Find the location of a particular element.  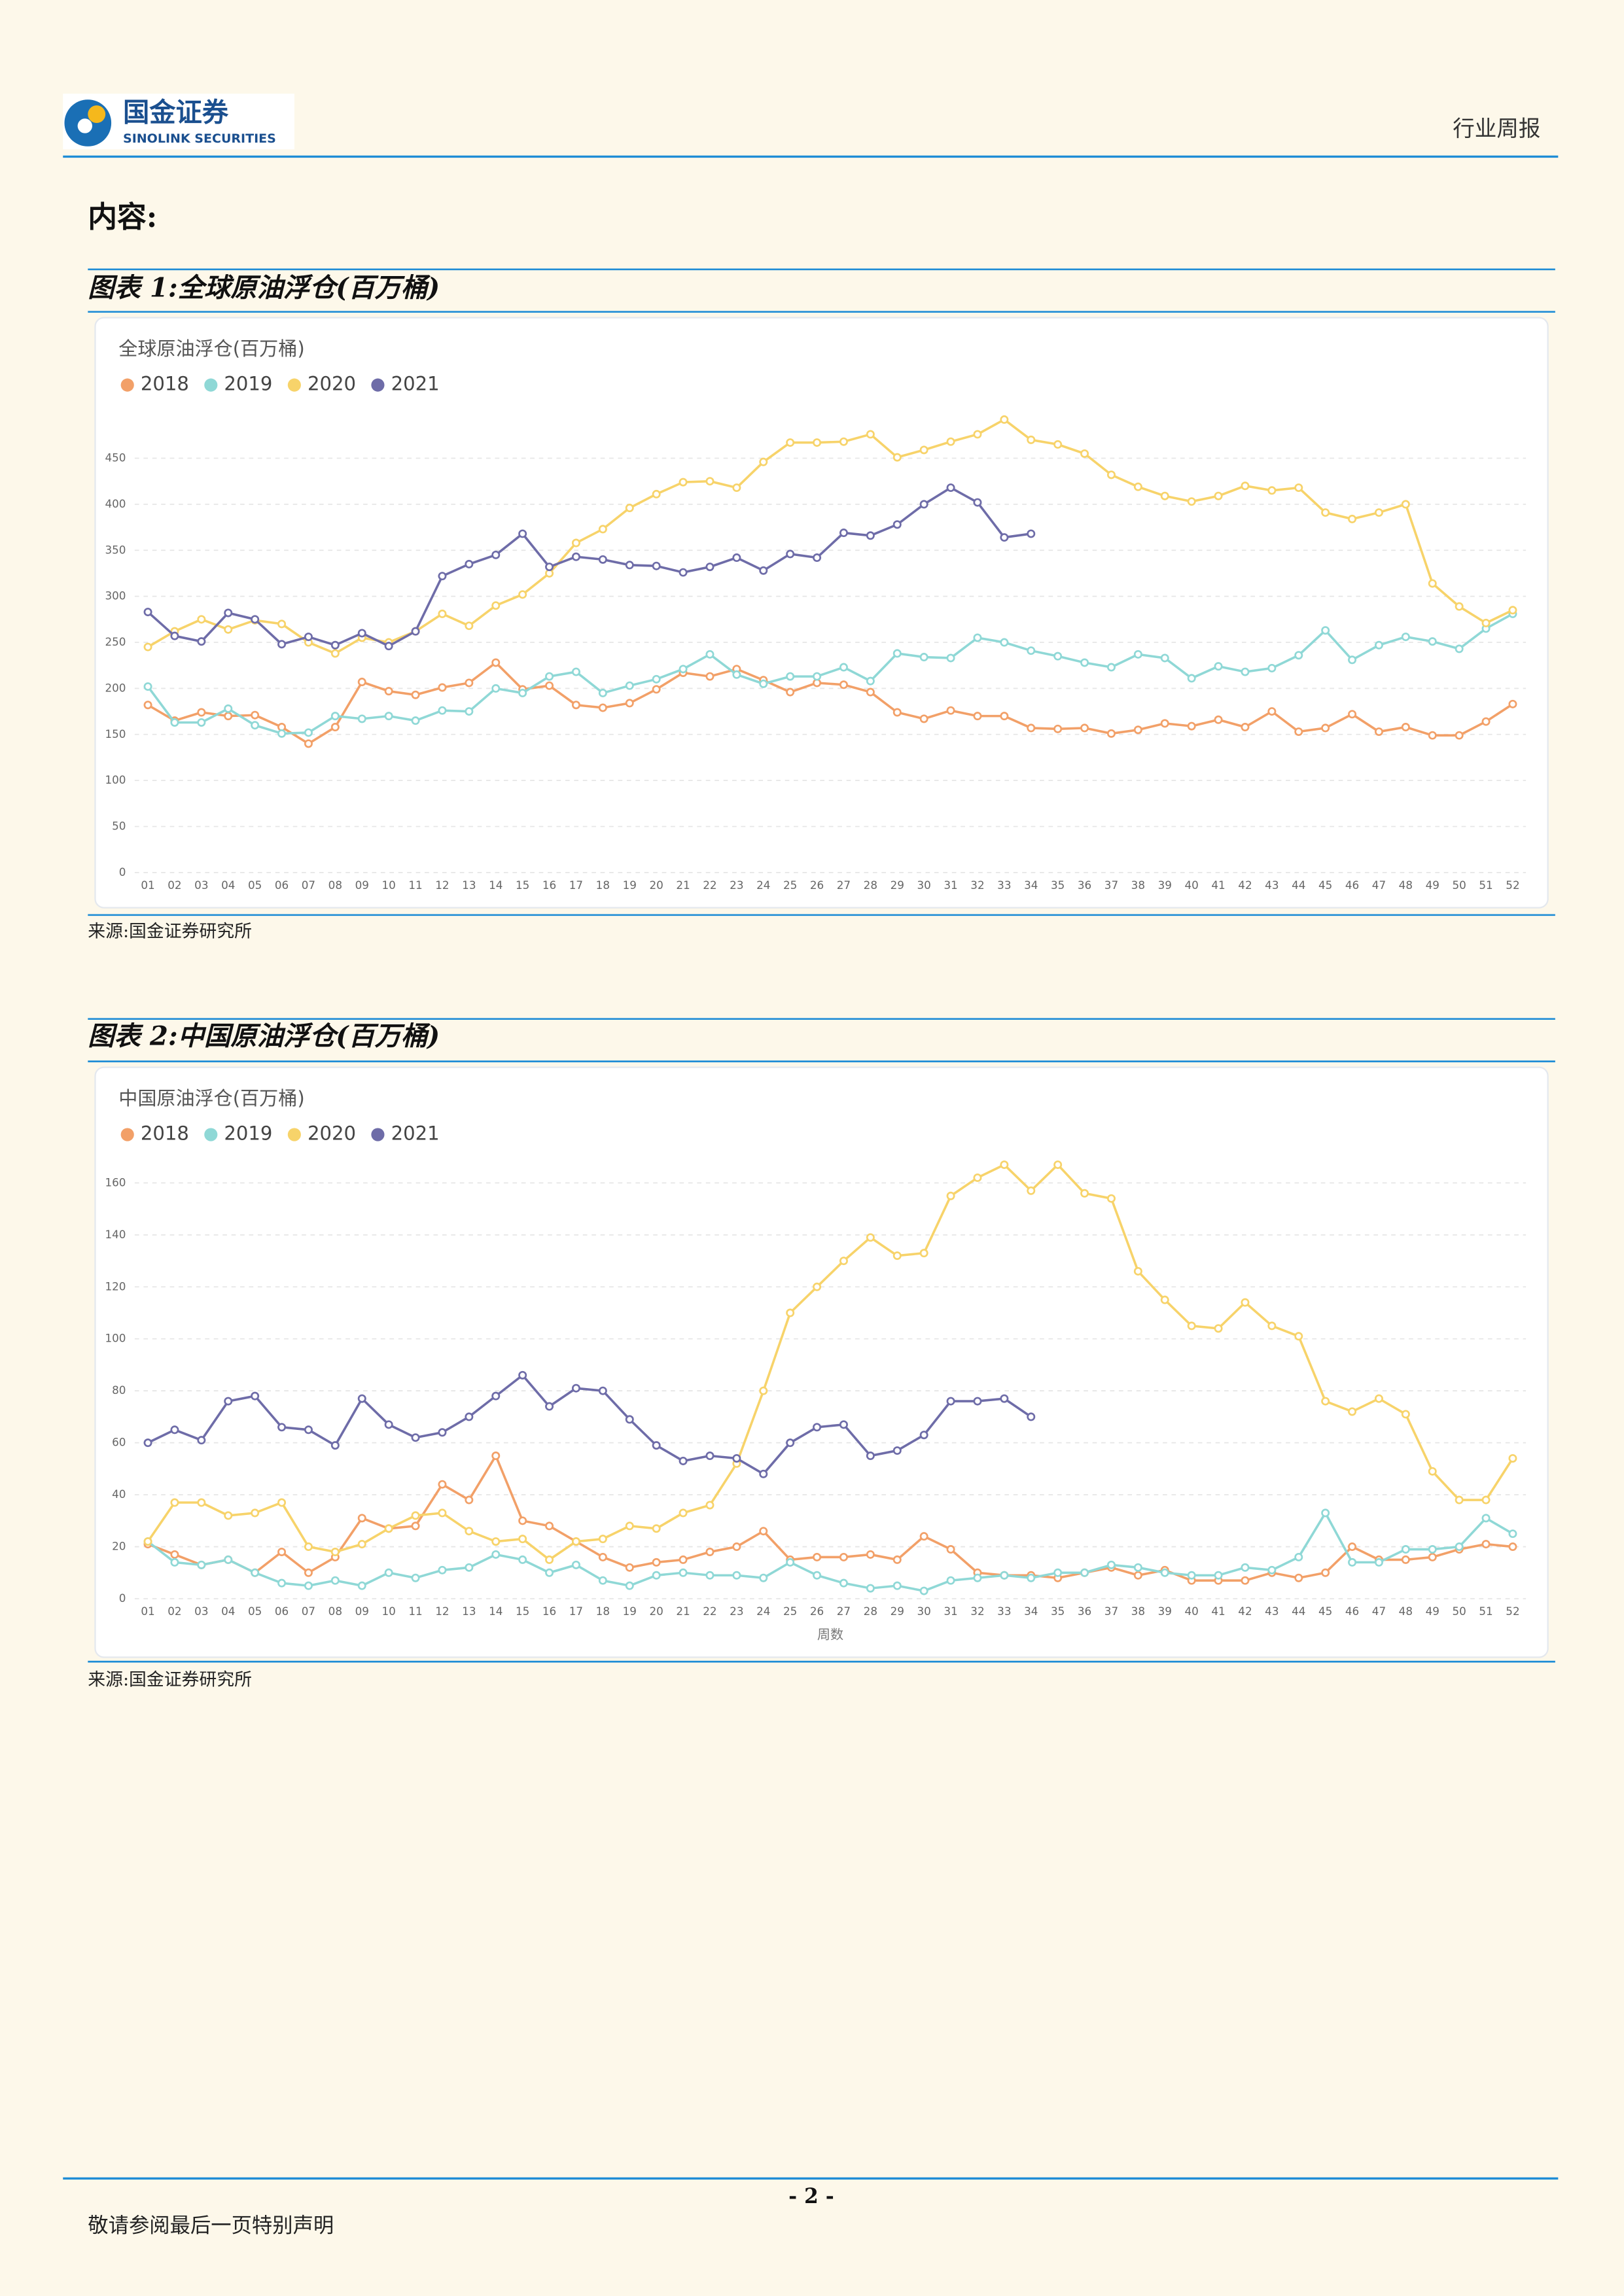

x-tick-label: 42 is located at coordinates (1245, 1611).